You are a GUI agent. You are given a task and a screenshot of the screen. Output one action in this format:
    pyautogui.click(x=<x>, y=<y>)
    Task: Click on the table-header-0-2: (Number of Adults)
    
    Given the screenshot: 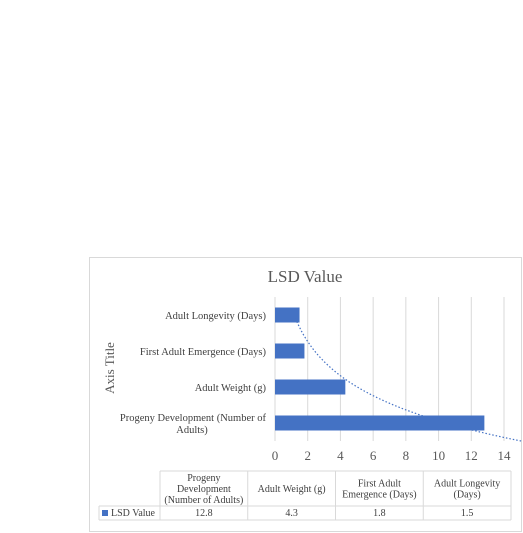 What is the action you would take?
    pyautogui.click(x=203, y=500)
    